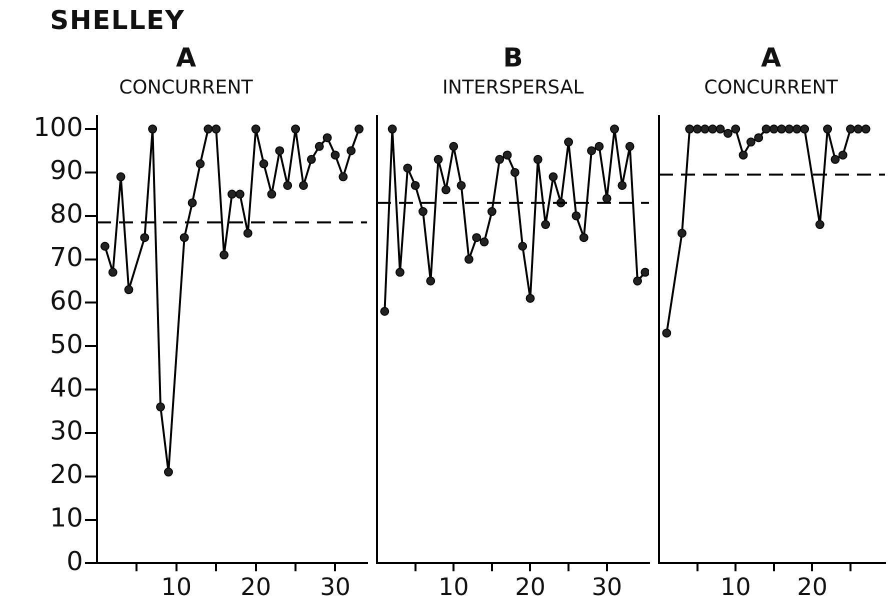 The height and width of the screenshot is (606, 890). I want to click on y-tick-label: 90, so click(66, 171).